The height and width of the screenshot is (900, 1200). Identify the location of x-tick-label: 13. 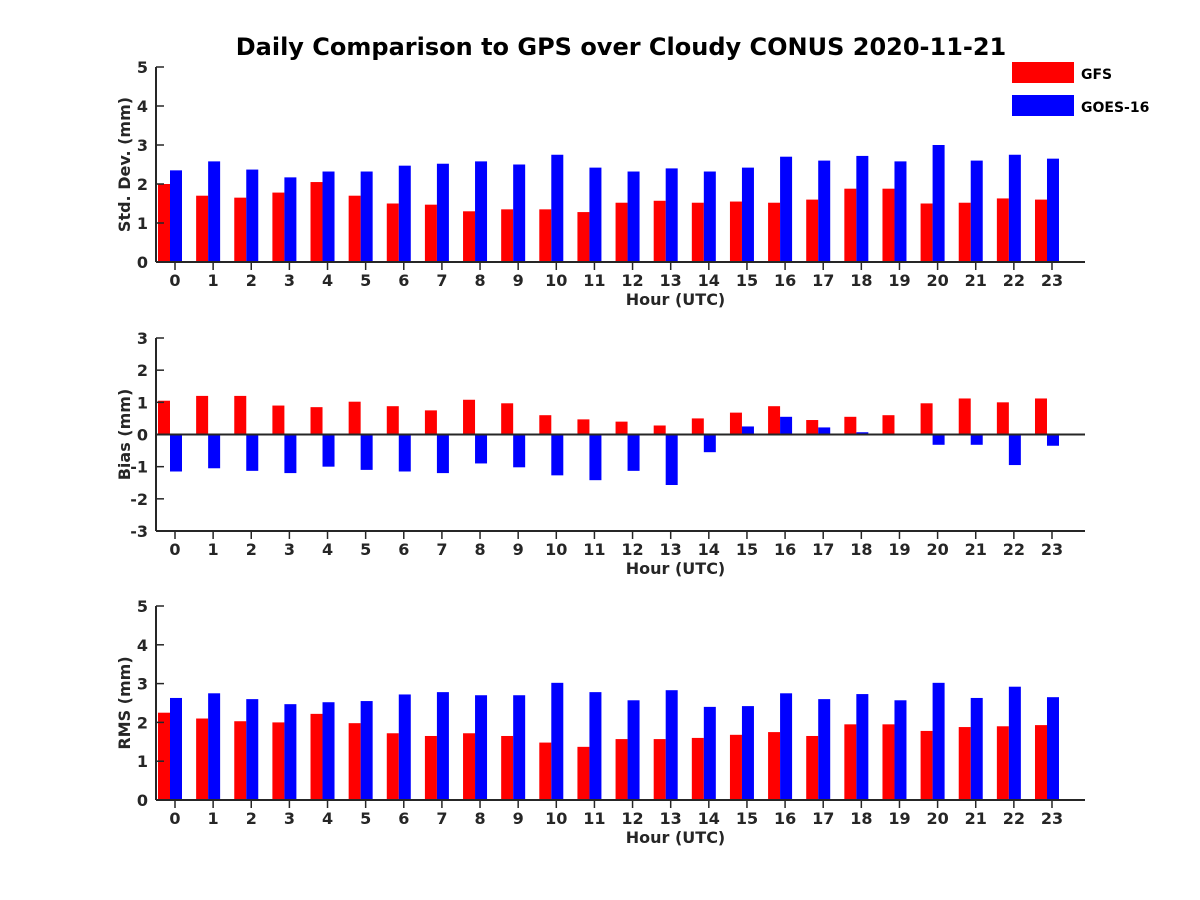
(671, 280).